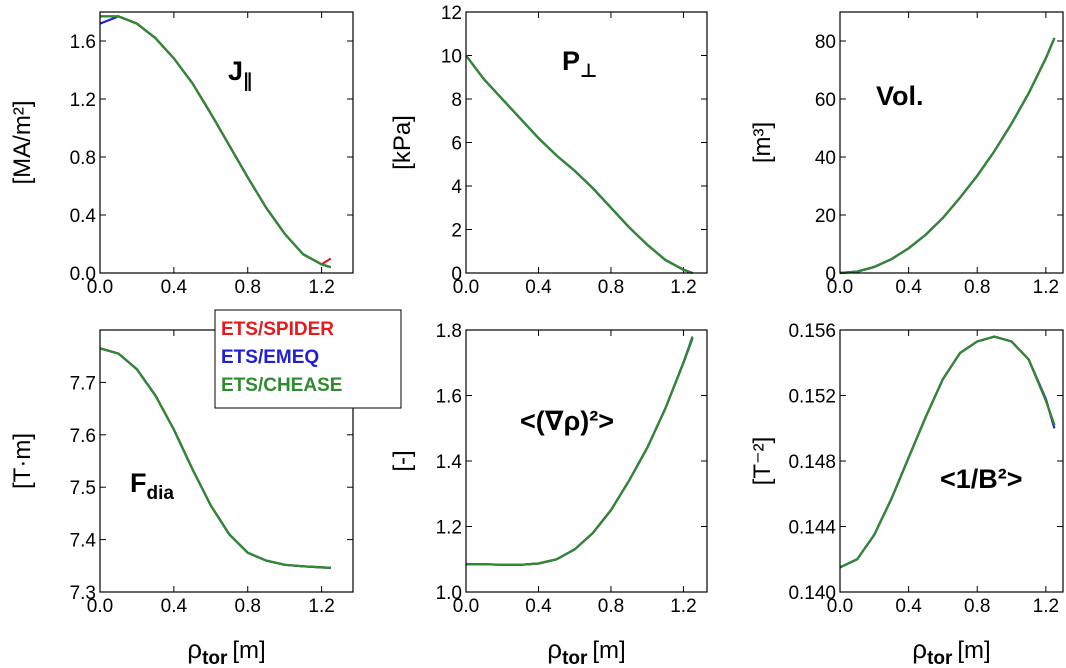 The height and width of the screenshot is (668, 1066). I want to click on y-tick-label: 40, so click(825, 158).